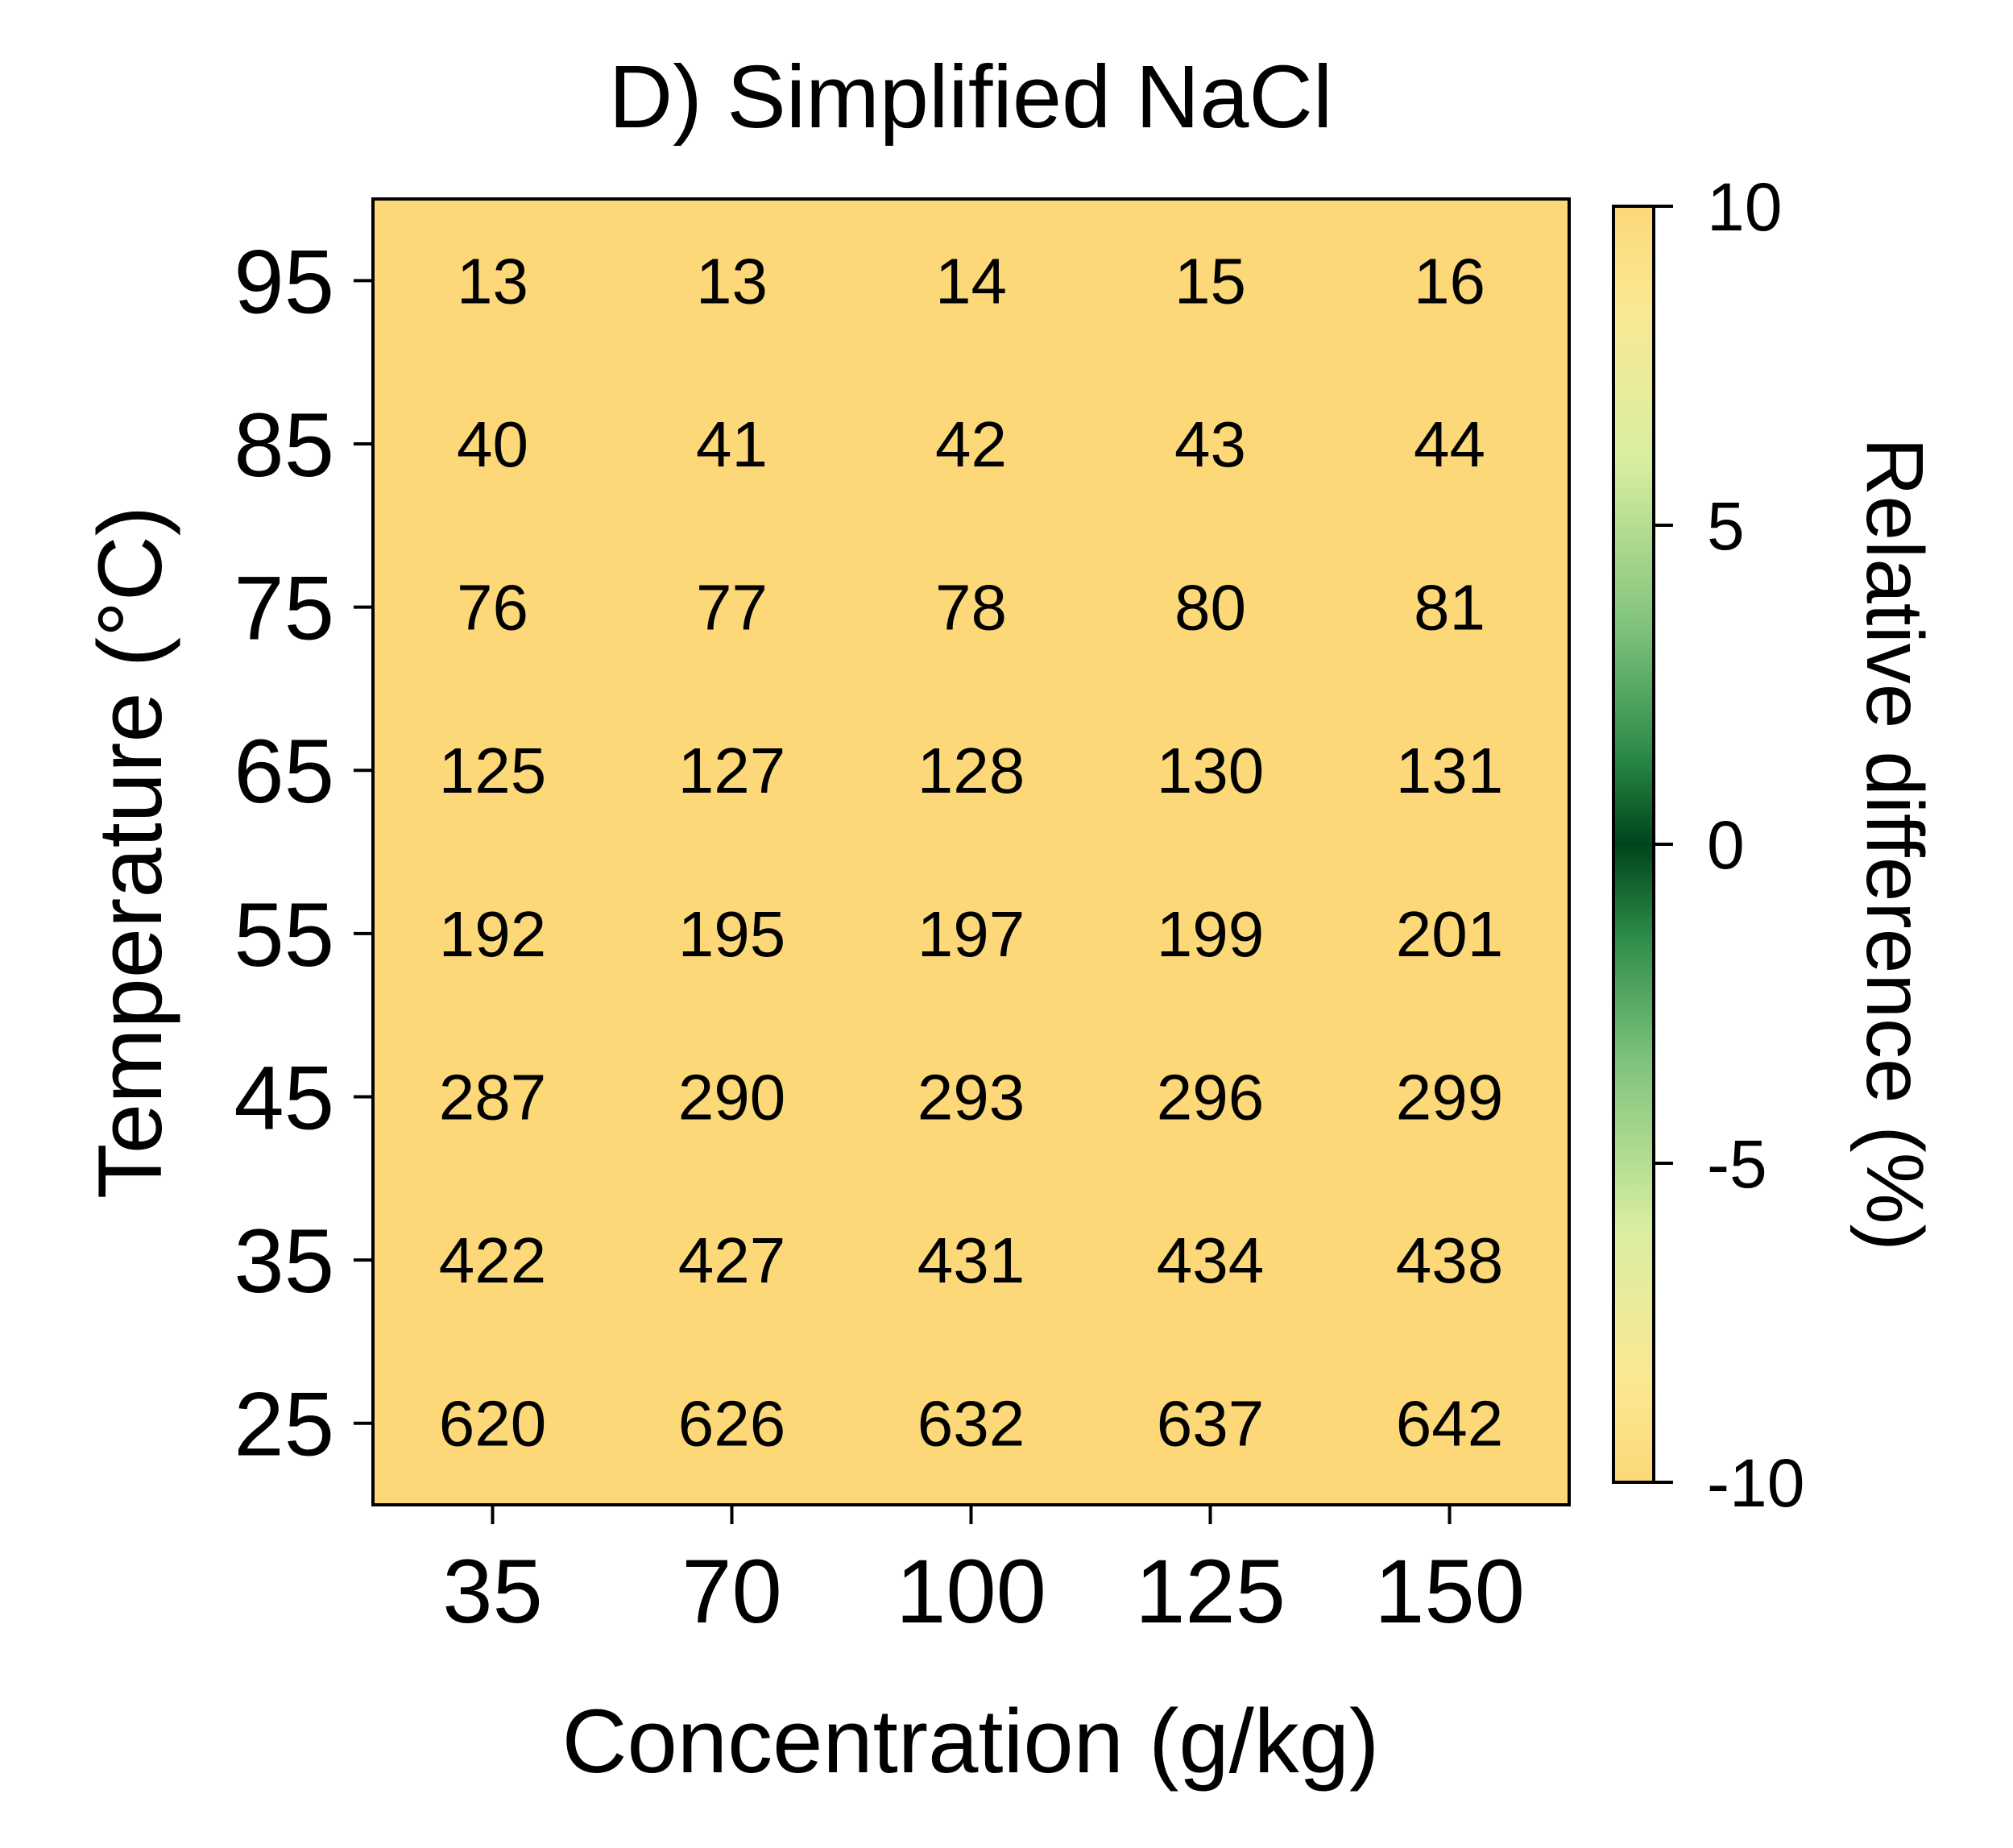  I want to click on cell-value-label: 16, so click(1449, 281).